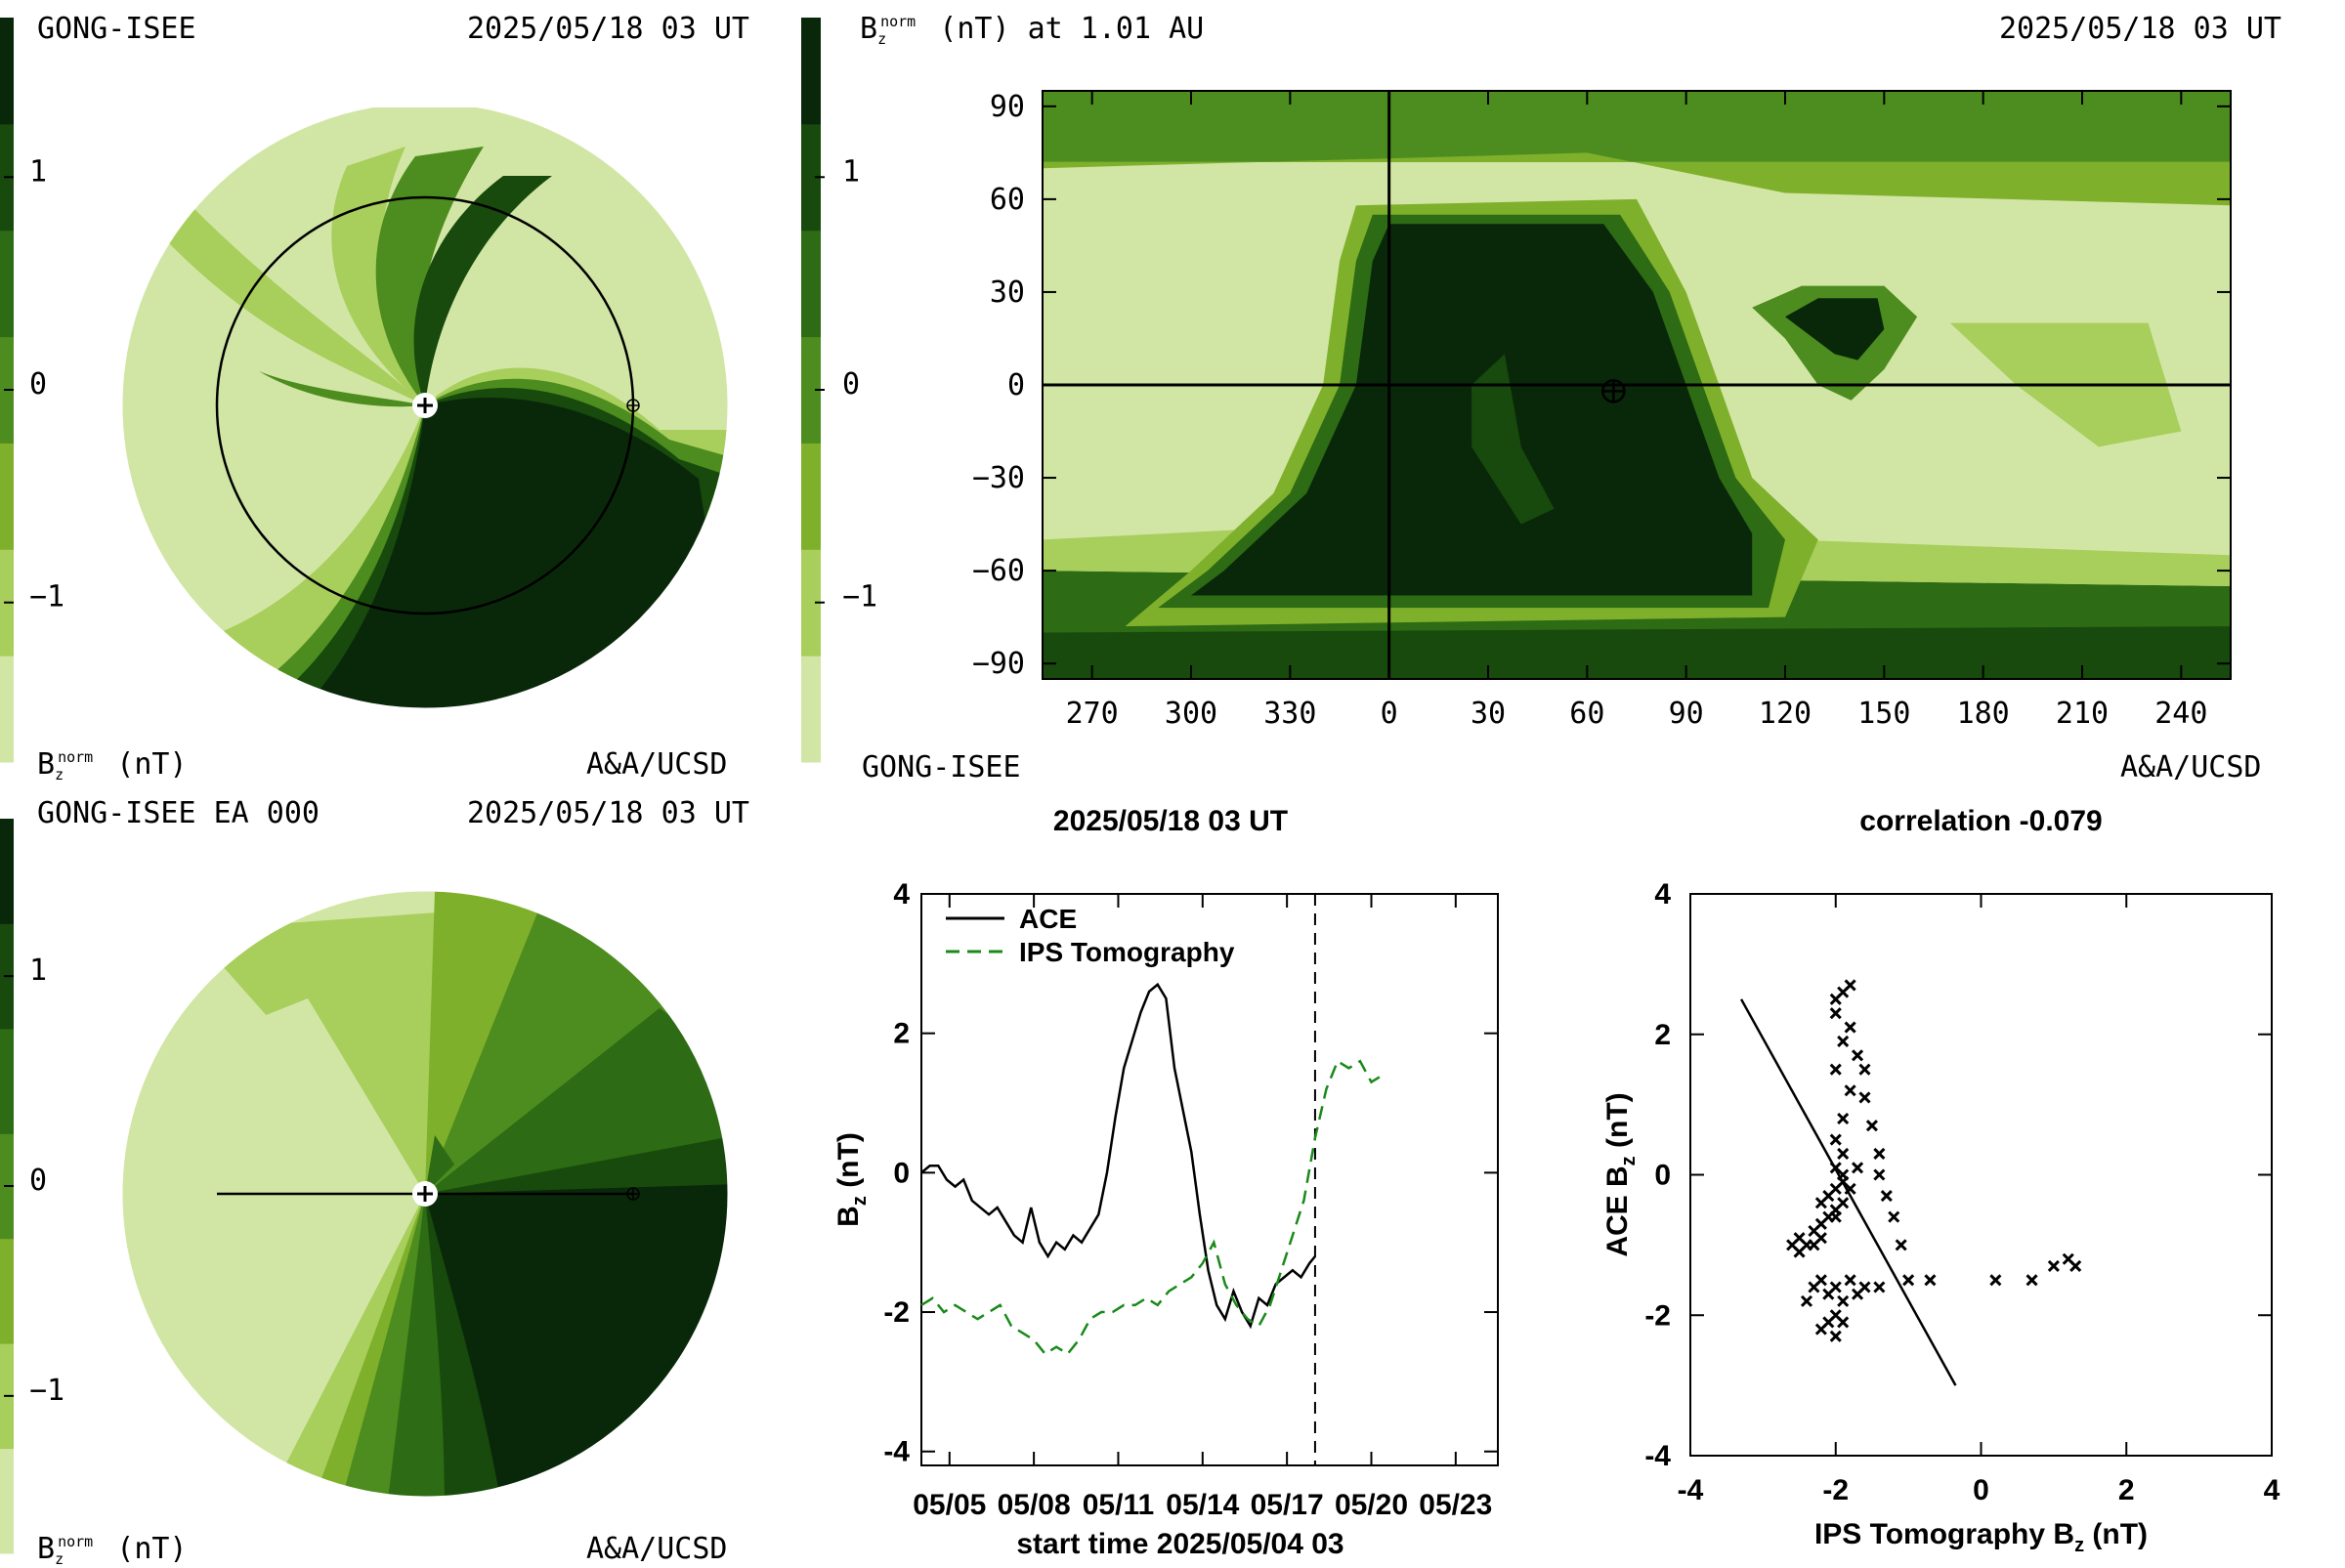 The height and width of the screenshot is (1568, 2345). Describe the element at coordinates (998, 571) in the screenshot. I see `y-tick-label: −60` at that location.